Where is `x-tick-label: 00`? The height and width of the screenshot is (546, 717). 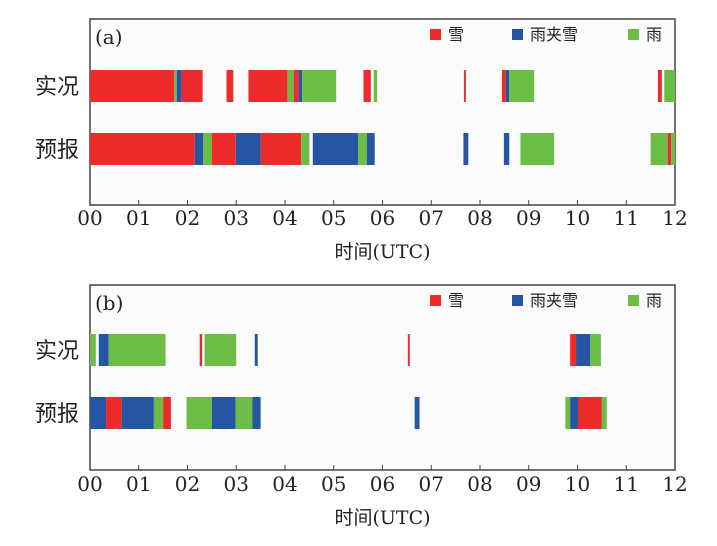 x-tick-label: 00 is located at coordinates (89, 484).